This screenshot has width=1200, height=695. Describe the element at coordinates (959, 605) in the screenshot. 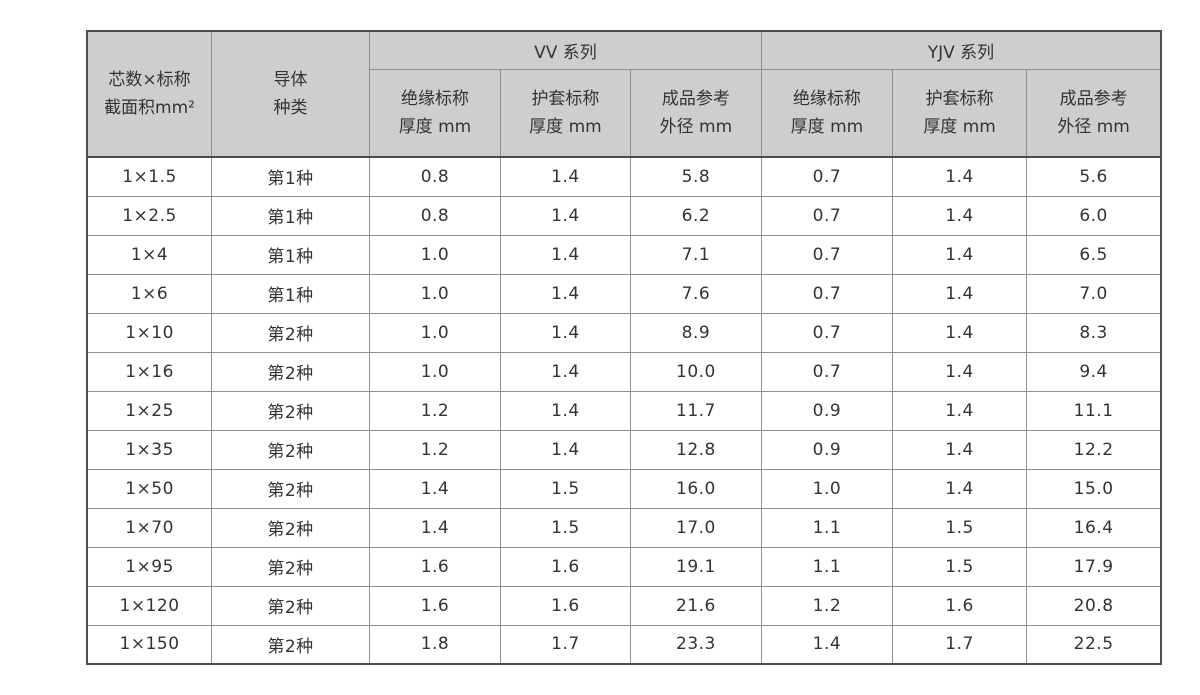

I see `yjv-sheath-cell: 1.6` at that location.